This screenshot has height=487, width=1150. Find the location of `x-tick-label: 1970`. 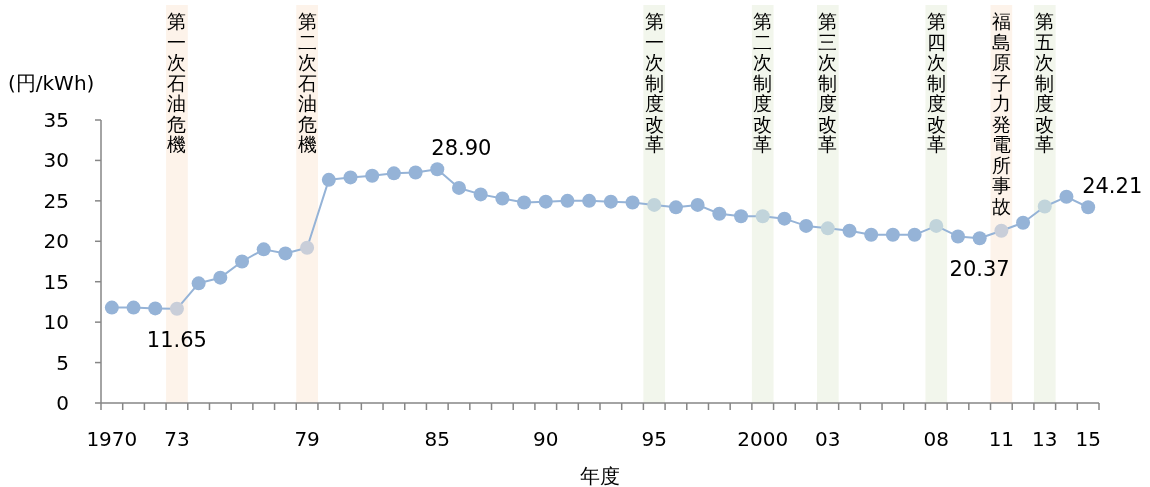

x-tick-label: 1970 is located at coordinates (112, 439).